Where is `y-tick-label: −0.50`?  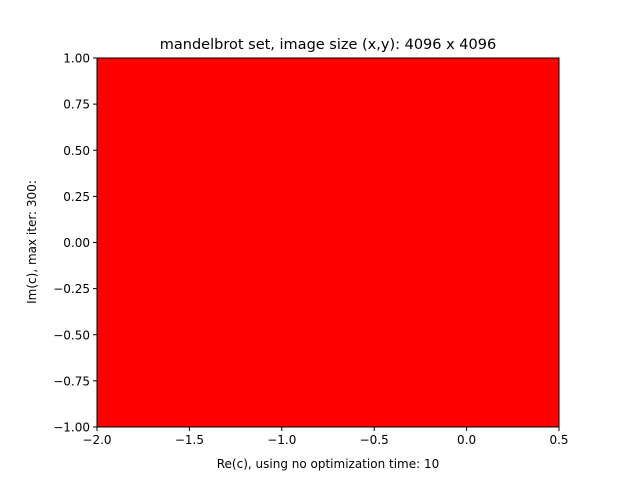 y-tick-label: −0.50 is located at coordinates (71, 335).